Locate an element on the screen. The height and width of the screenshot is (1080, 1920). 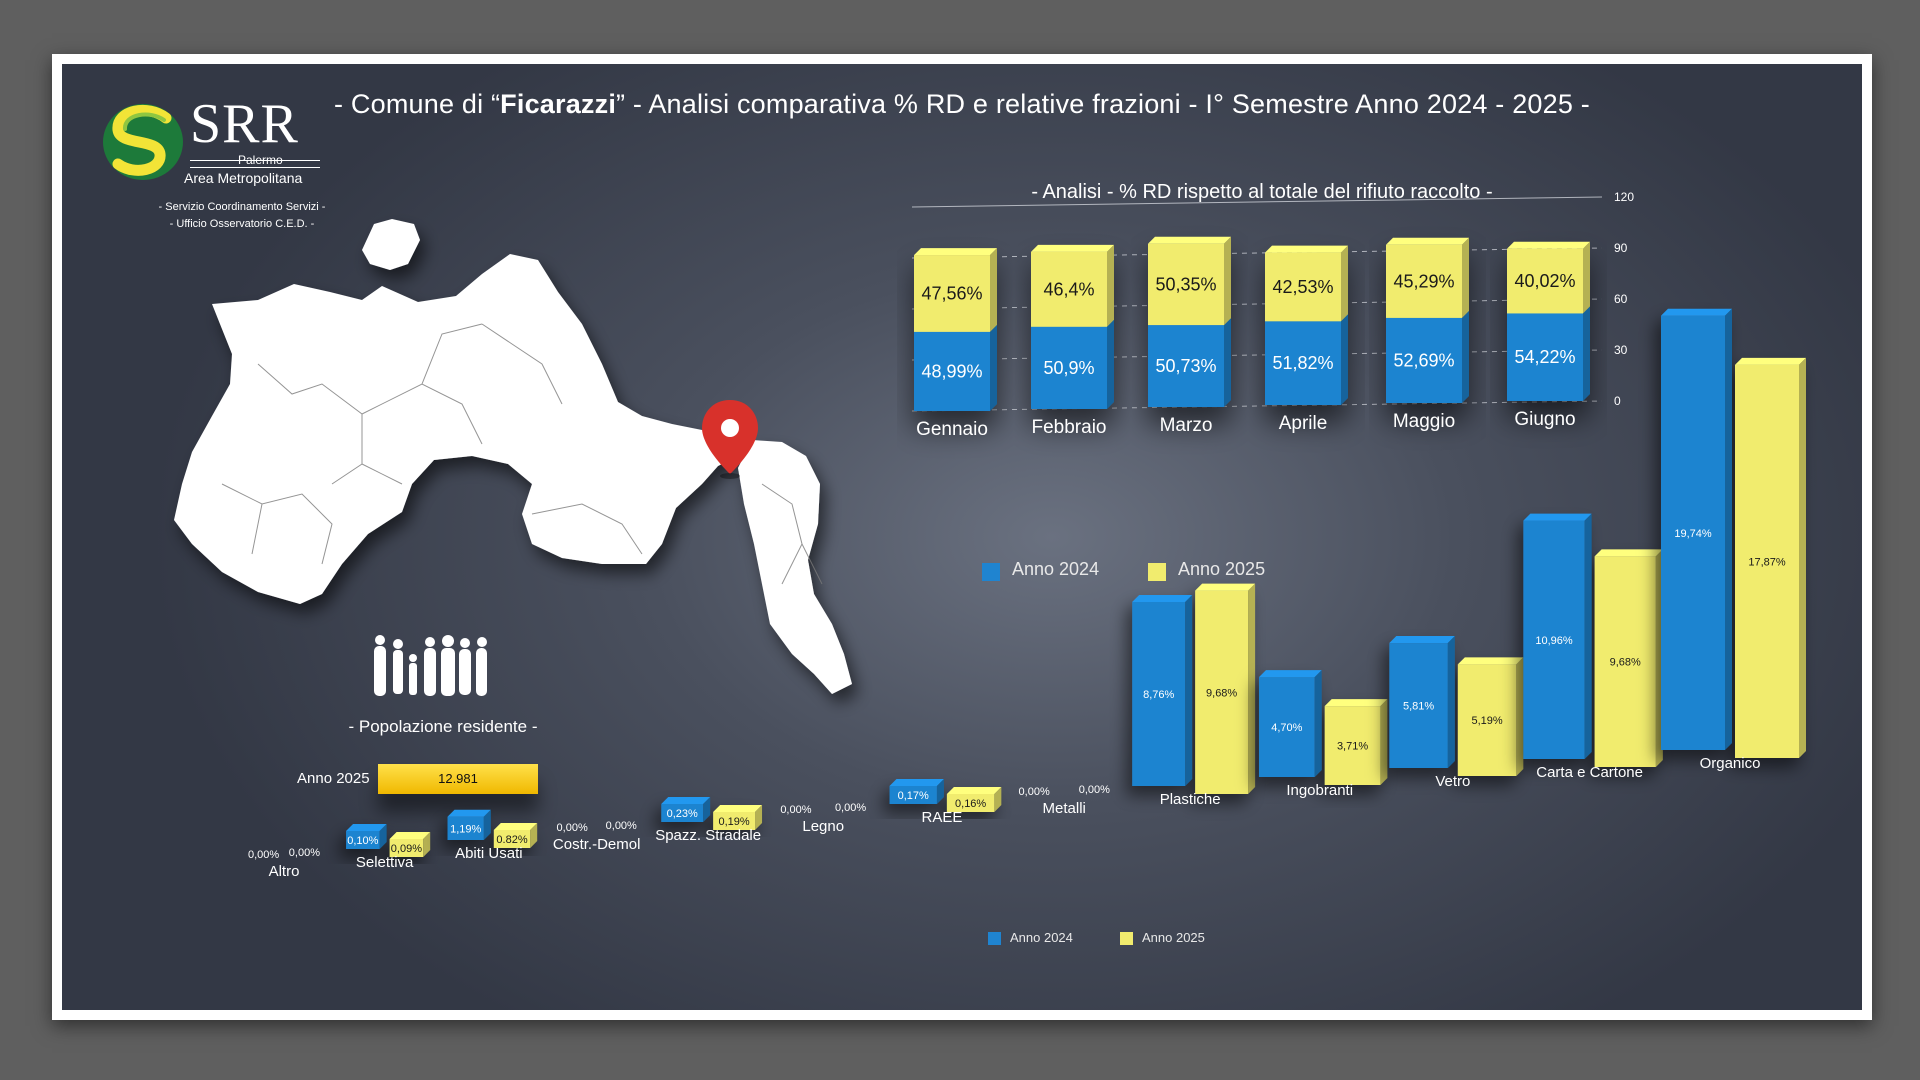
data-label-2024: 5,81% is located at coordinates (1418, 707).